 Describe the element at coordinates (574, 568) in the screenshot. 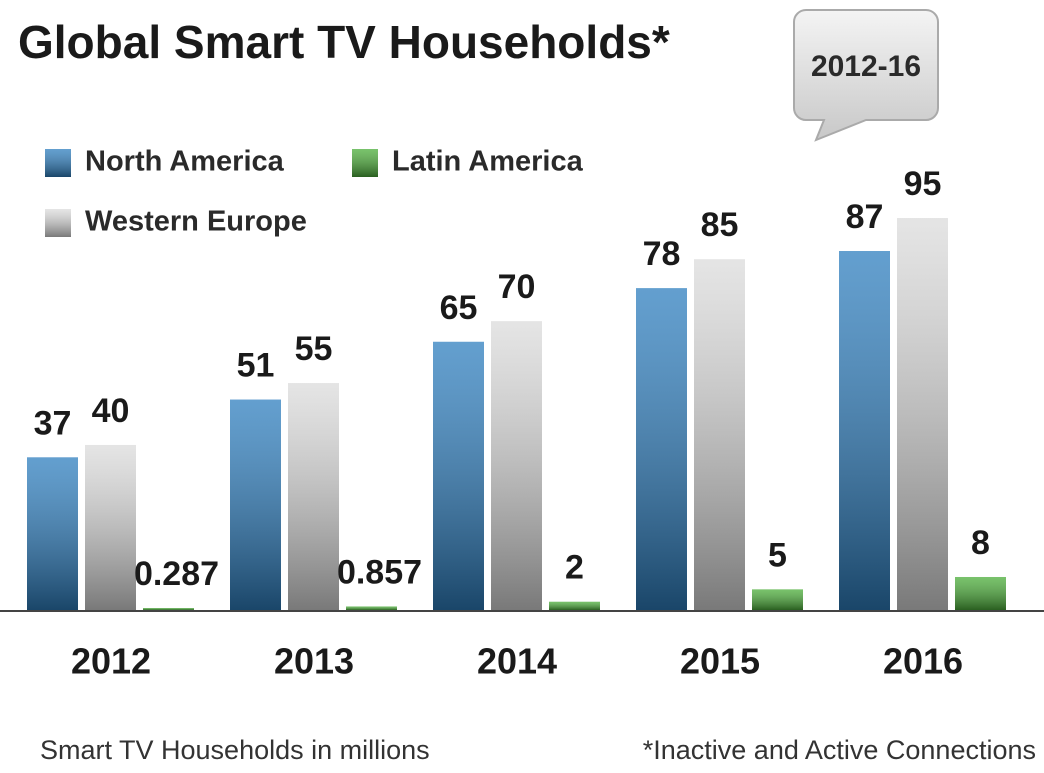

I see `value-label: 2` at that location.